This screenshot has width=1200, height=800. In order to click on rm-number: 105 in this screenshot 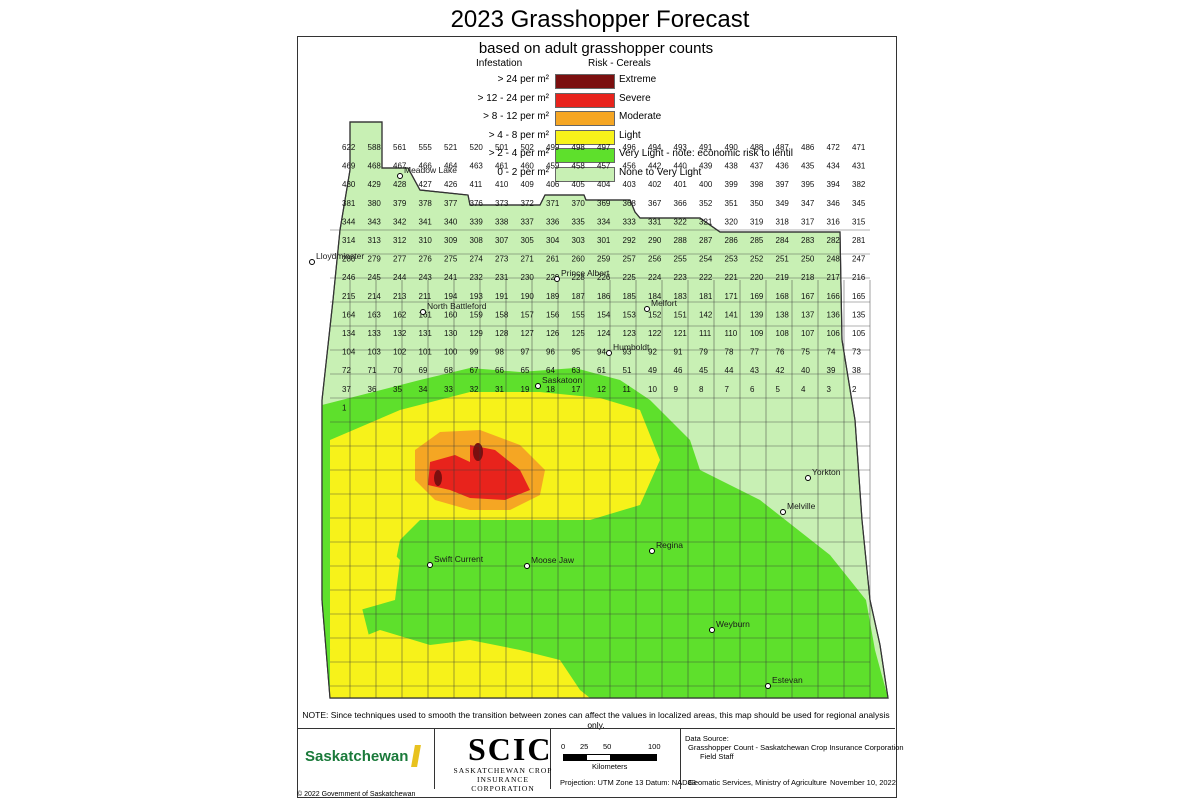, I will do `click(859, 333)`.